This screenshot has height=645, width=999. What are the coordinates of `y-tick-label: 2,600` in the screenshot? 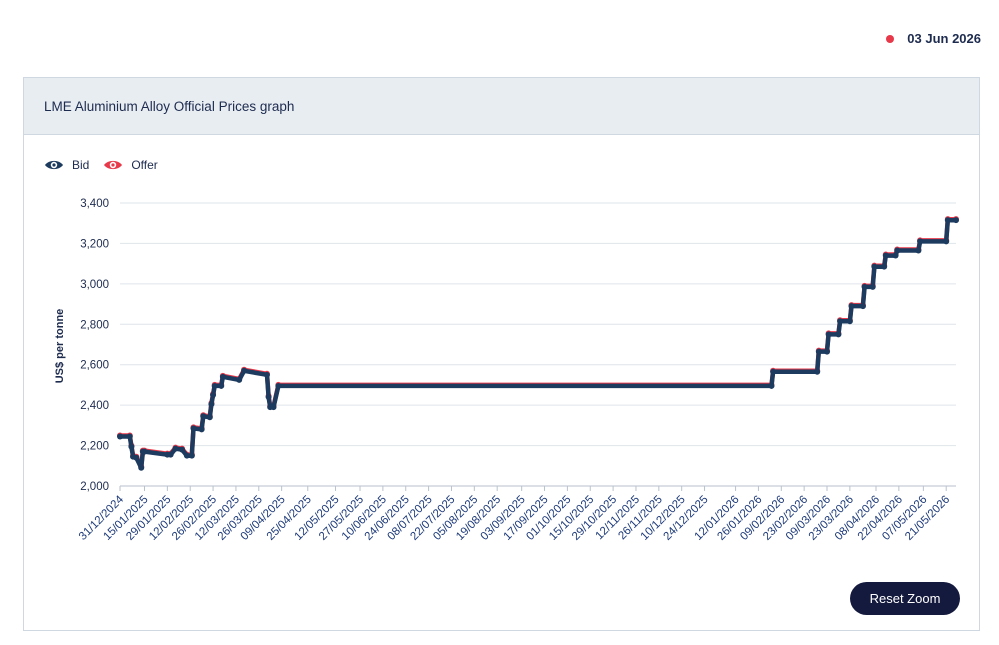 It's located at (94, 366).